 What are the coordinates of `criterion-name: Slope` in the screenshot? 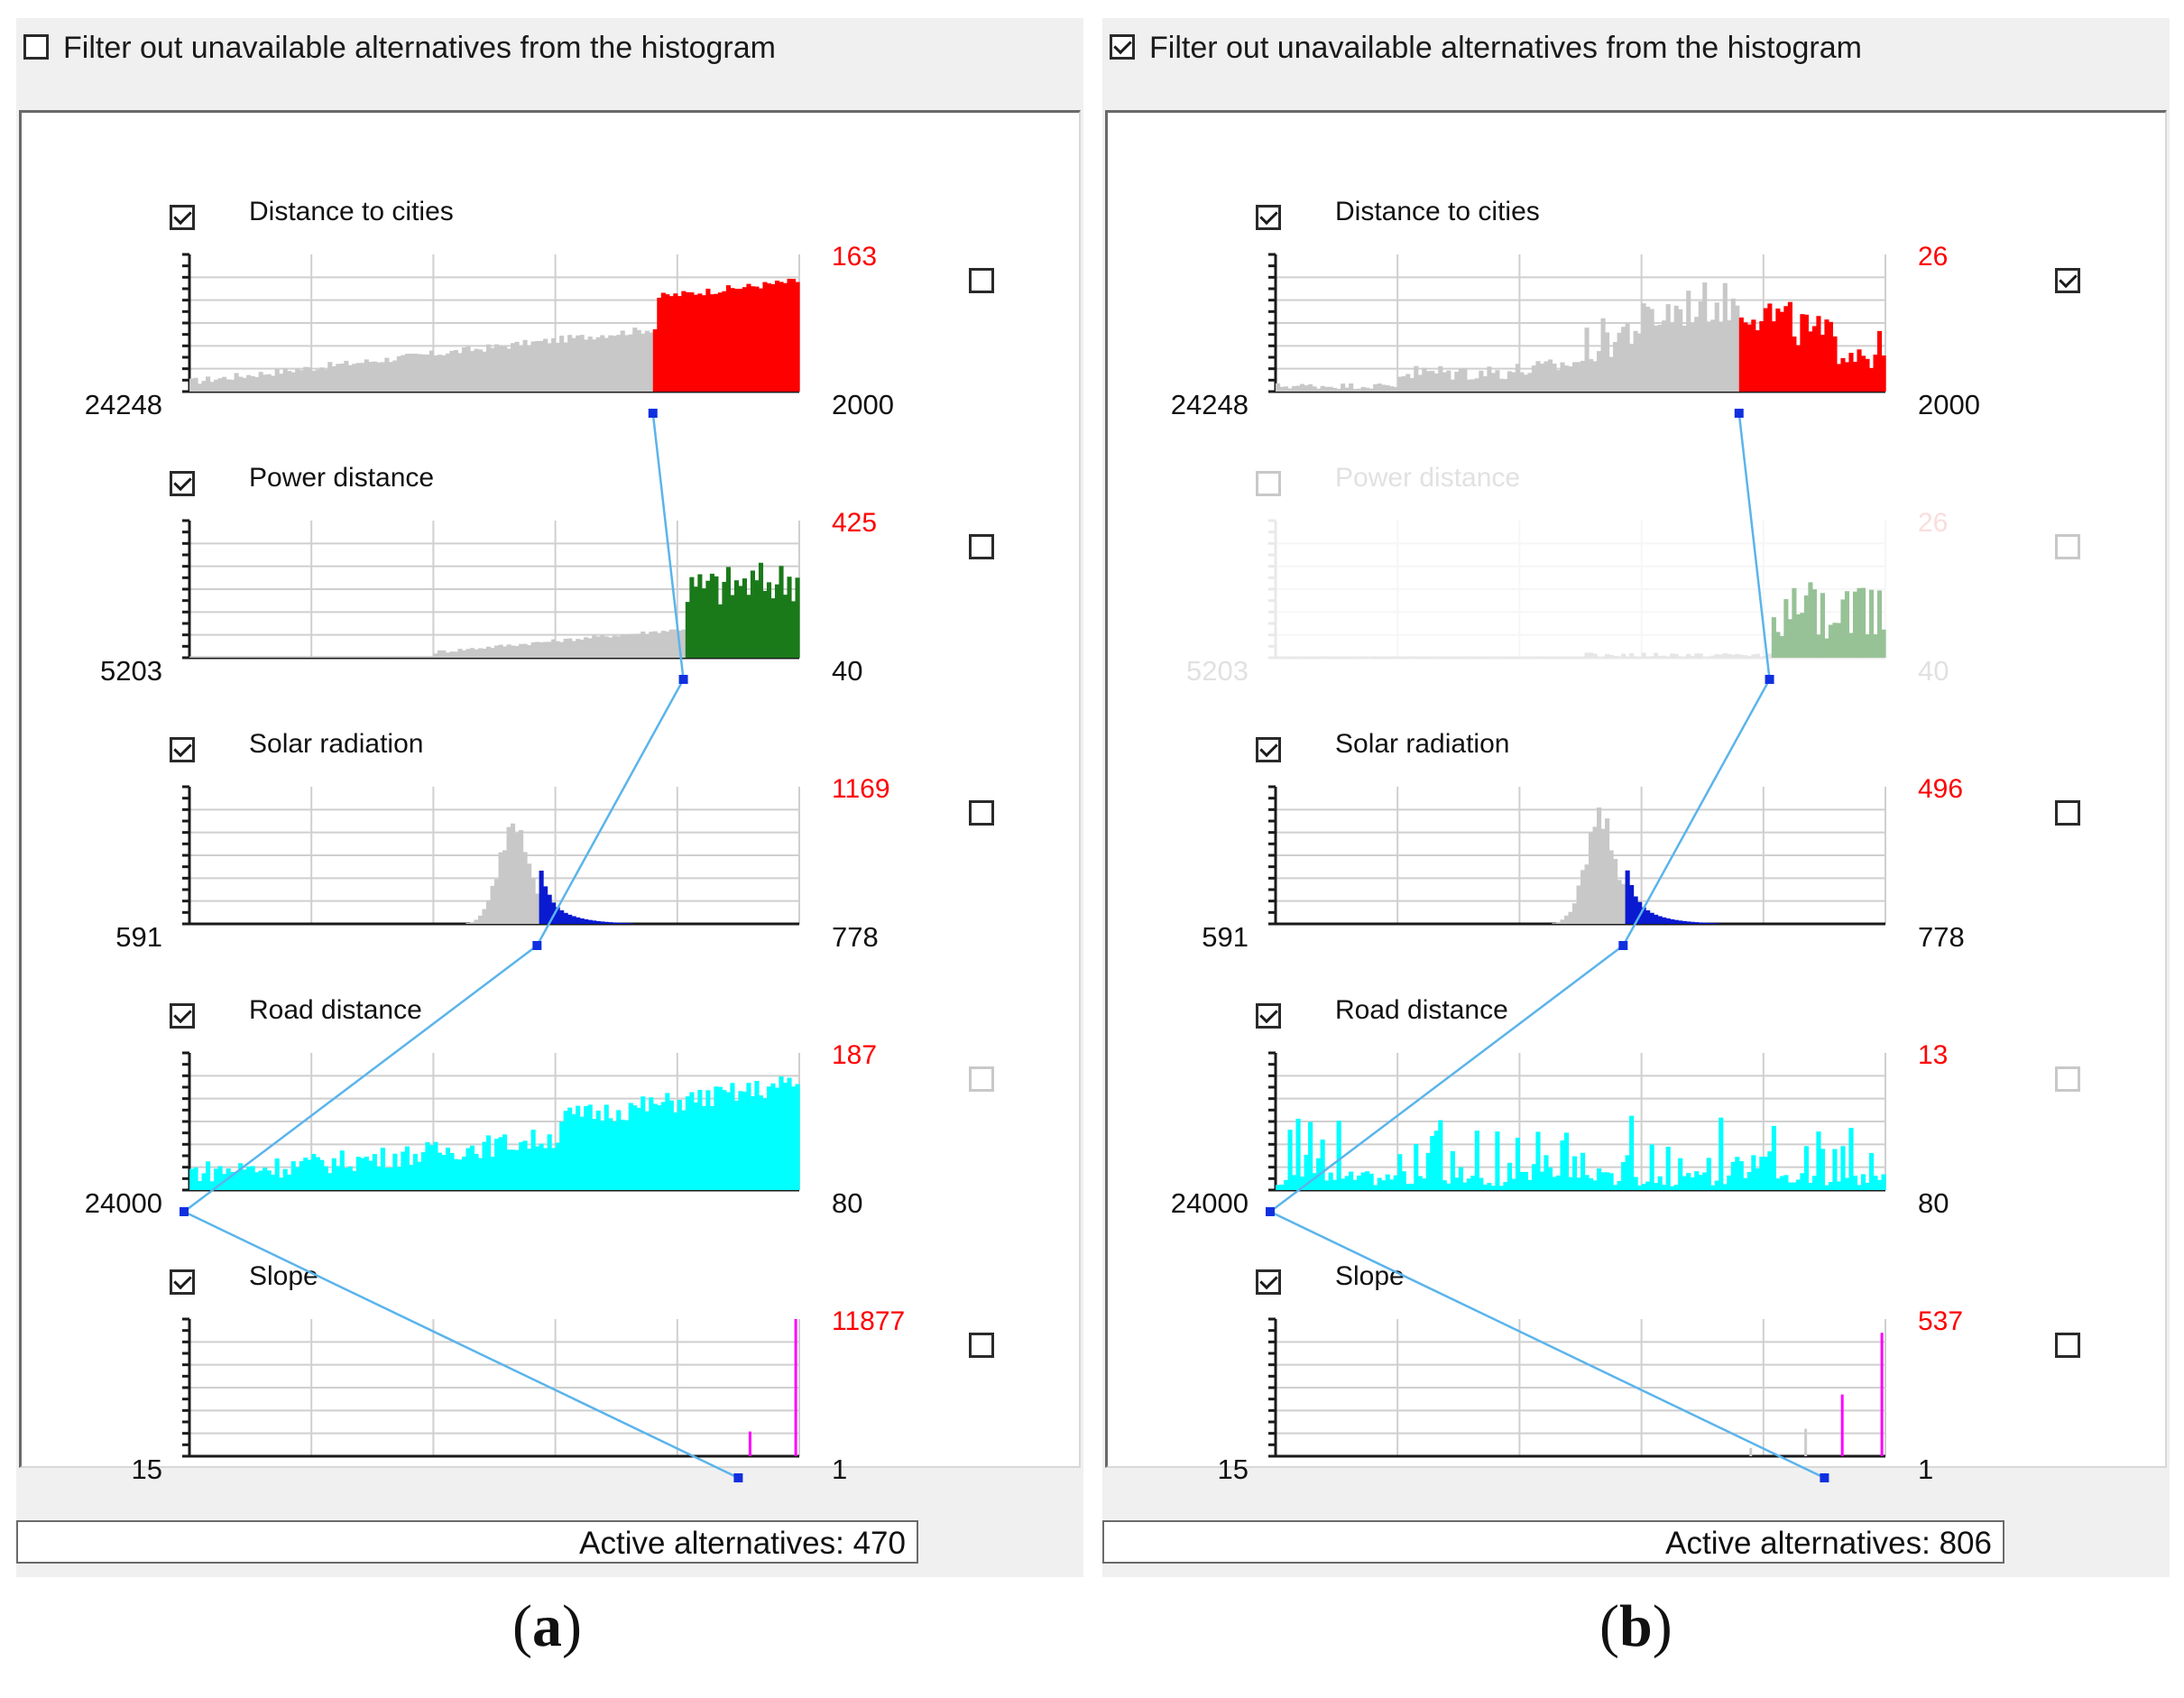 It's located at (1370, 1276).